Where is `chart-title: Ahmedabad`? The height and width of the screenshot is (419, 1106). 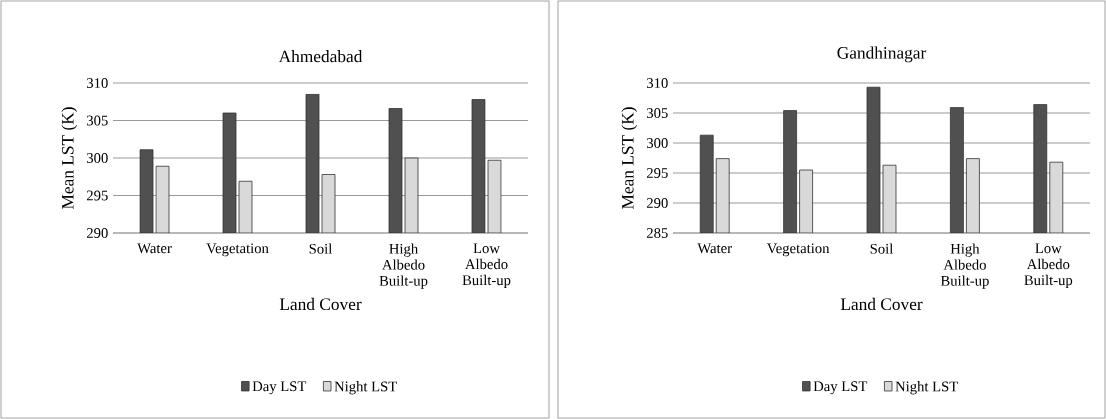
chart-title: Ahmedabad is located at coordinates (320, 56).